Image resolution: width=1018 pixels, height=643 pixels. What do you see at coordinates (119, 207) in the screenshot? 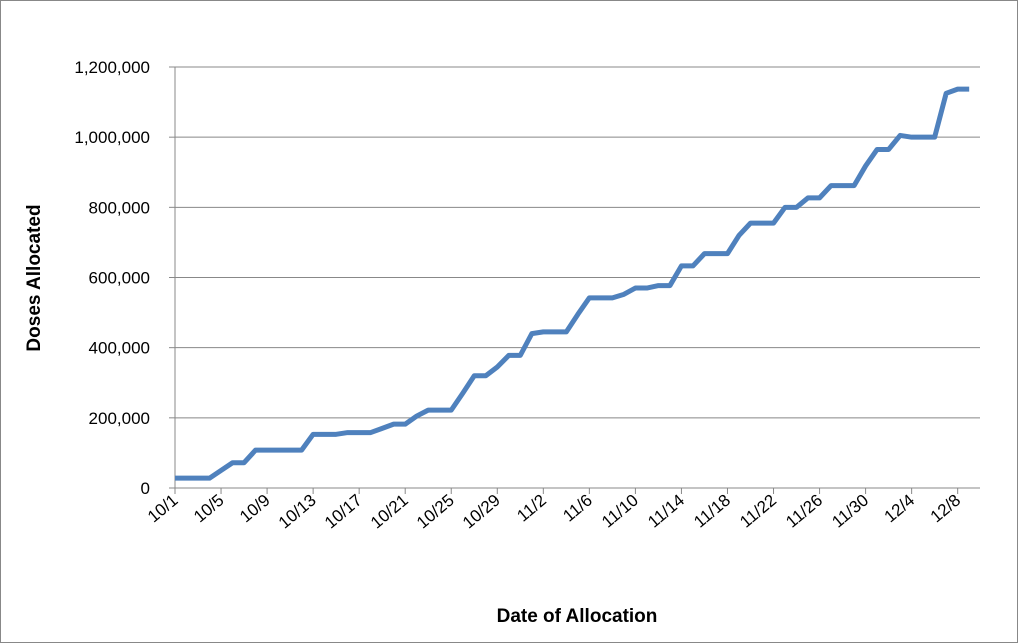
I see `y-tick-label: 800,000` at bounding box center [119, 207].